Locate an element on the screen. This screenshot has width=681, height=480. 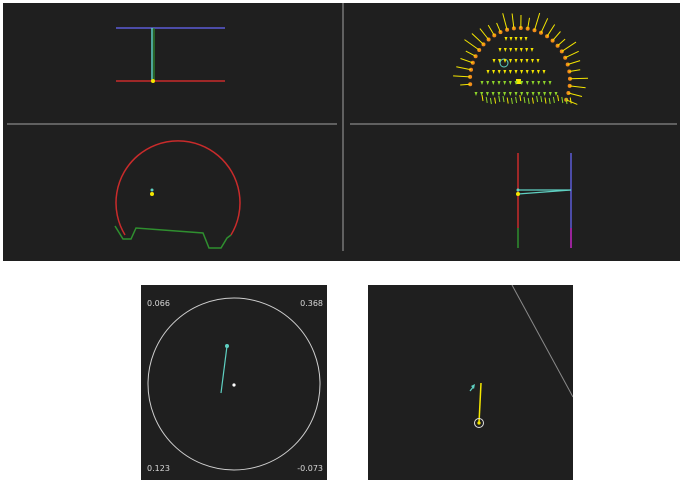
corner-value-top-left: 0.066 is located at coordinates (158, 303).